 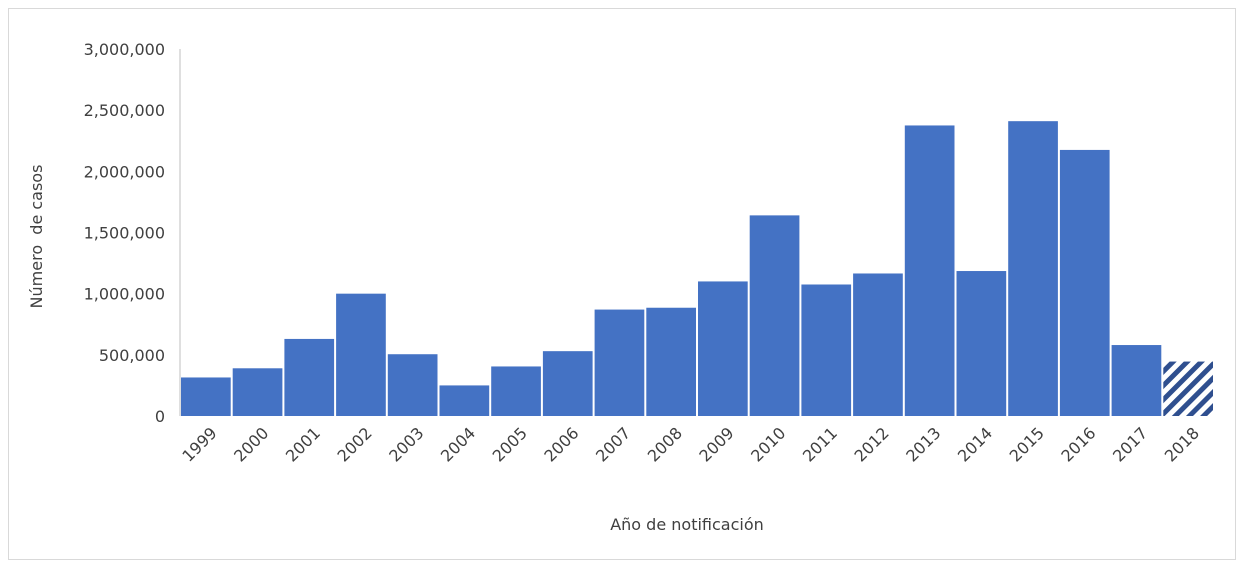 I want to click on x-tick-label: 2013, so click(x=923, y=444).